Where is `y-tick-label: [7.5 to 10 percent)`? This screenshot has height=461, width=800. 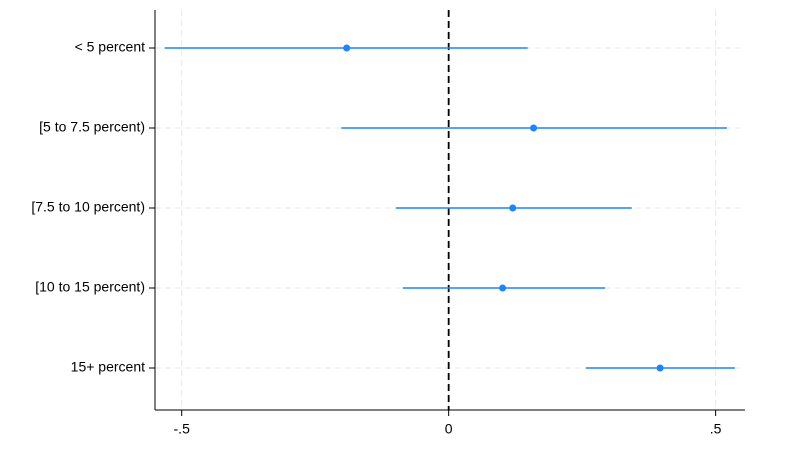
y-tick-label: [7.5 to 10 percent) is located at coordinates (88, 207).